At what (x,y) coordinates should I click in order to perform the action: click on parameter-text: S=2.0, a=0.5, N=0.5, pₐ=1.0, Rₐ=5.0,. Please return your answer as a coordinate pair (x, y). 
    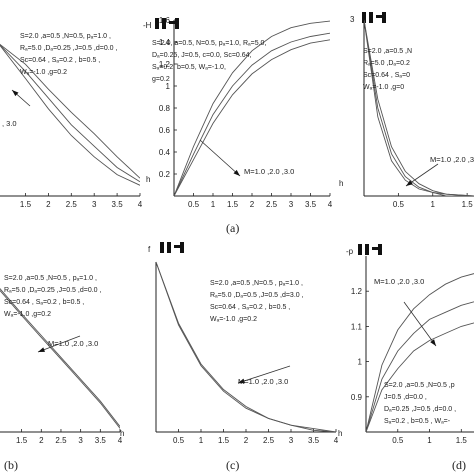
    Looking at the image, I should click on (209, 43).